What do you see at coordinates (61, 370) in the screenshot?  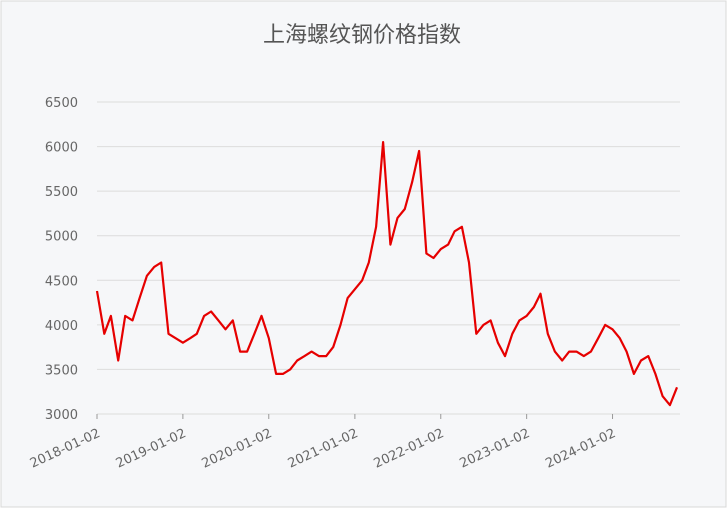 I see `y-tick-label: 3500` at bounding box center [61, 370].